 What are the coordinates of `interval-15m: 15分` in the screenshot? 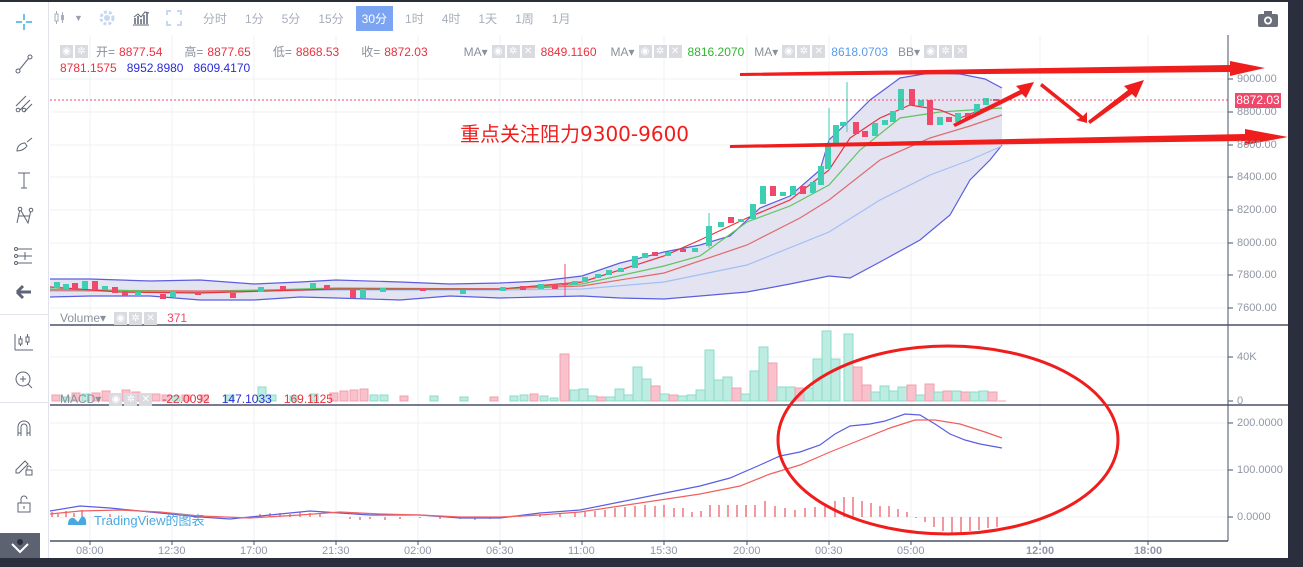 It's located at (331, 18).